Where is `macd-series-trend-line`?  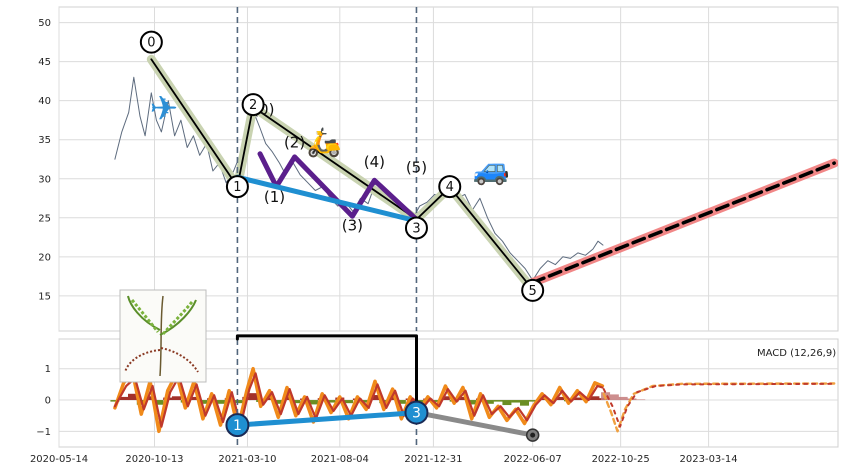 macd-series-trend-line is located at coordinates (326, 419).